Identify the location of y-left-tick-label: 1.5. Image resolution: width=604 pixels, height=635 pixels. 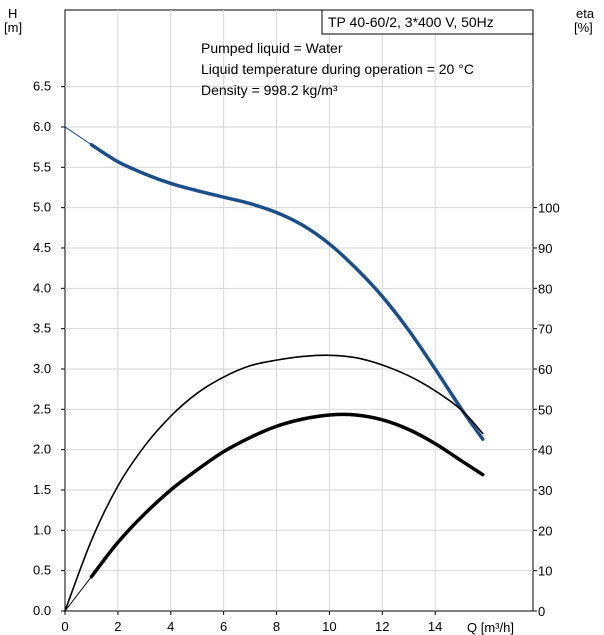
(42, 489).